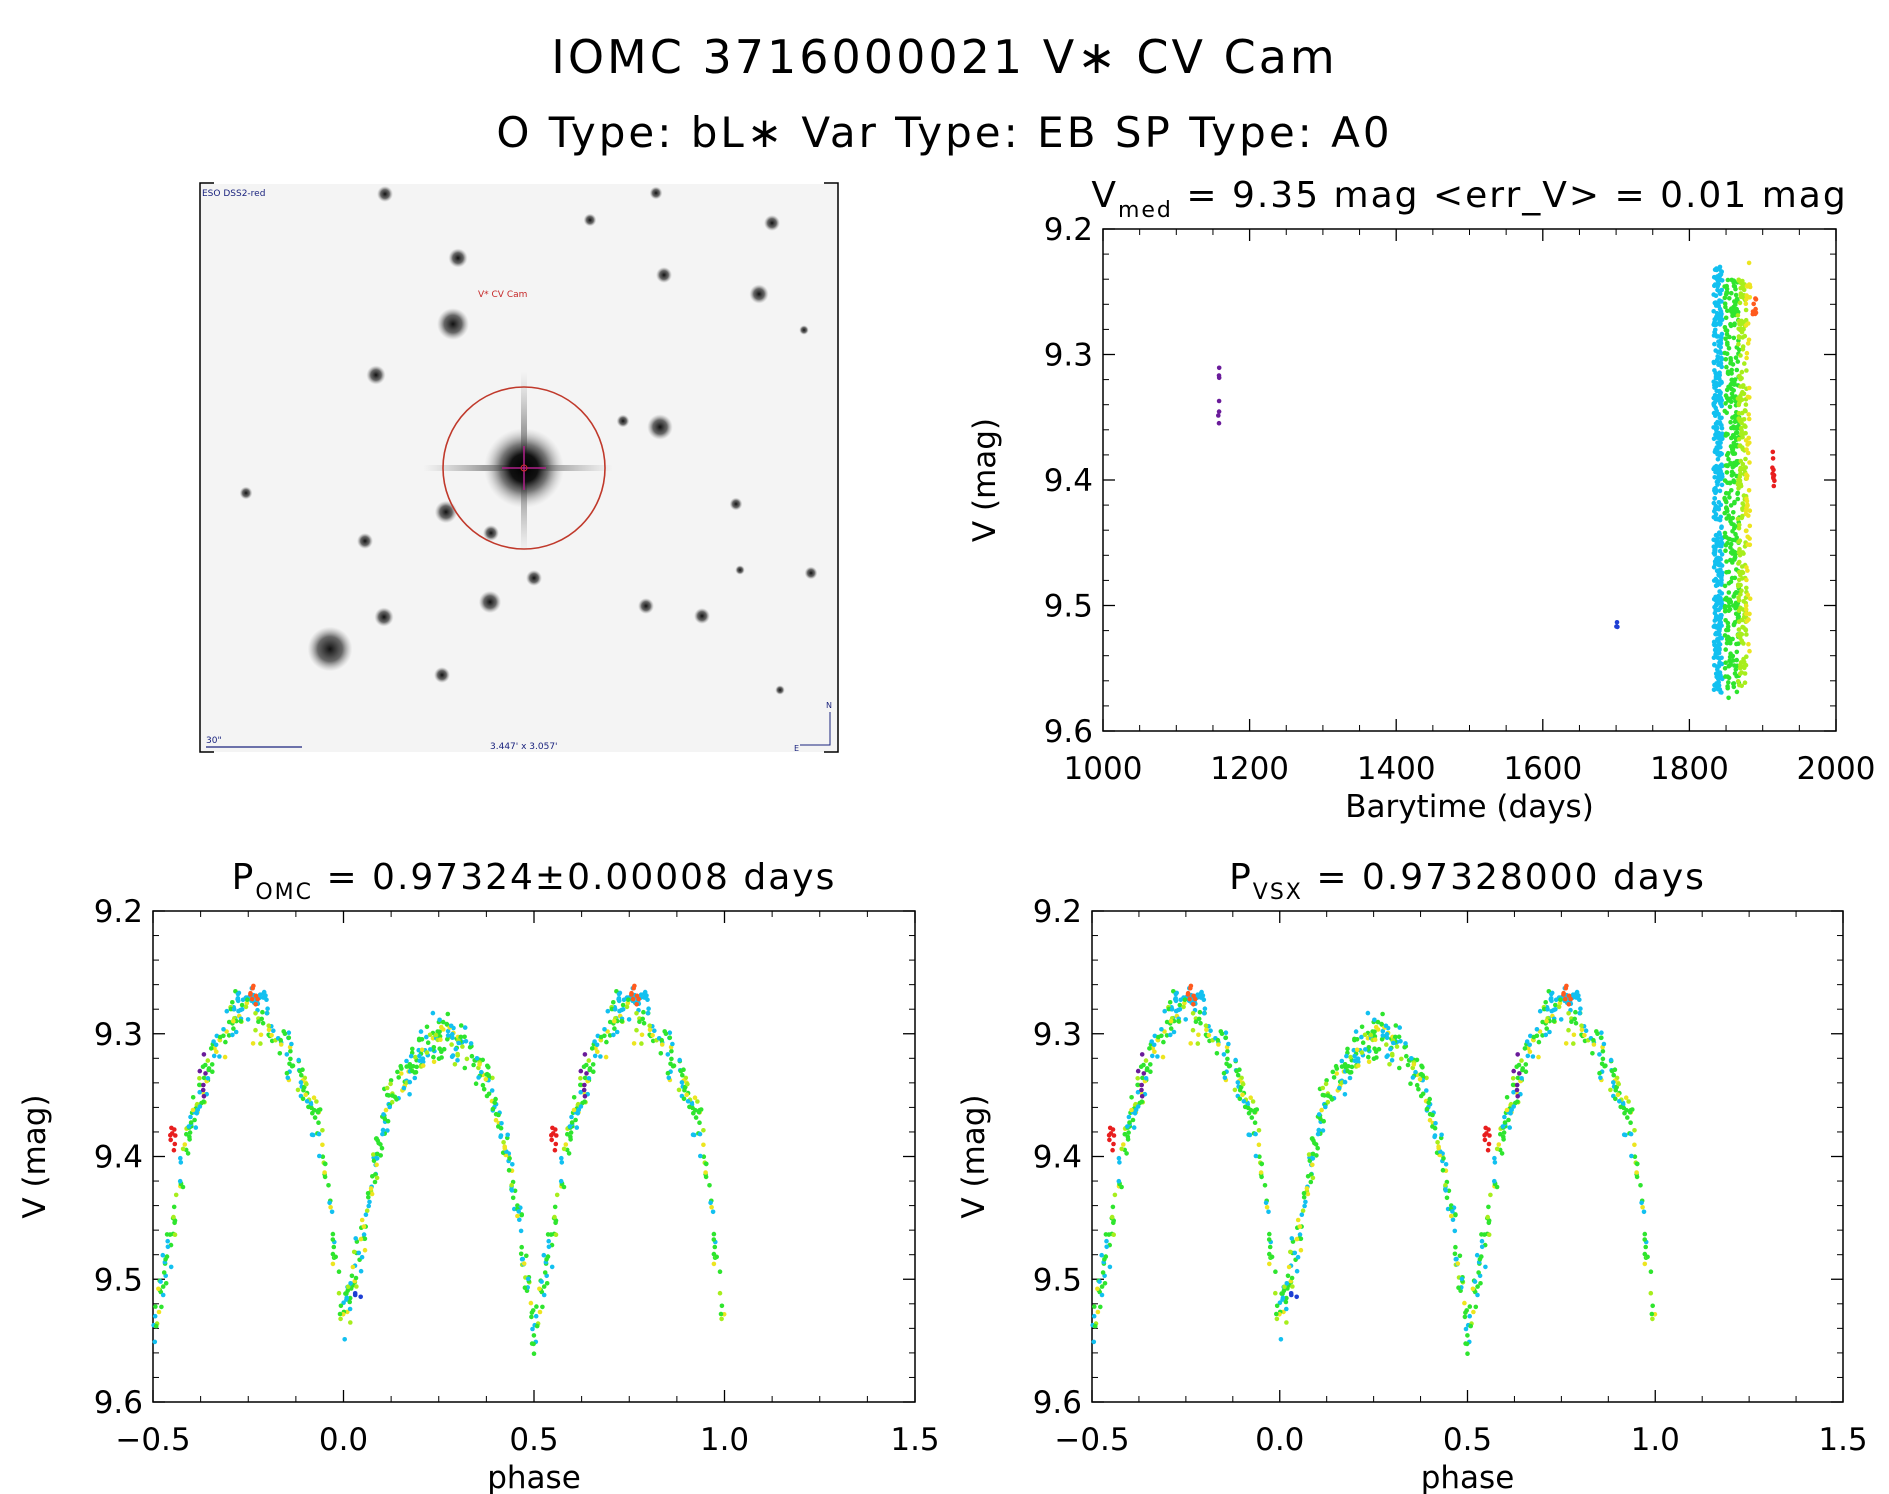 The height and width of the screenshot is (1494, 1889). What do you see at coordinates (528, 440) in the screenshot?
I see `field-stars` at bounding box center [528, 440].